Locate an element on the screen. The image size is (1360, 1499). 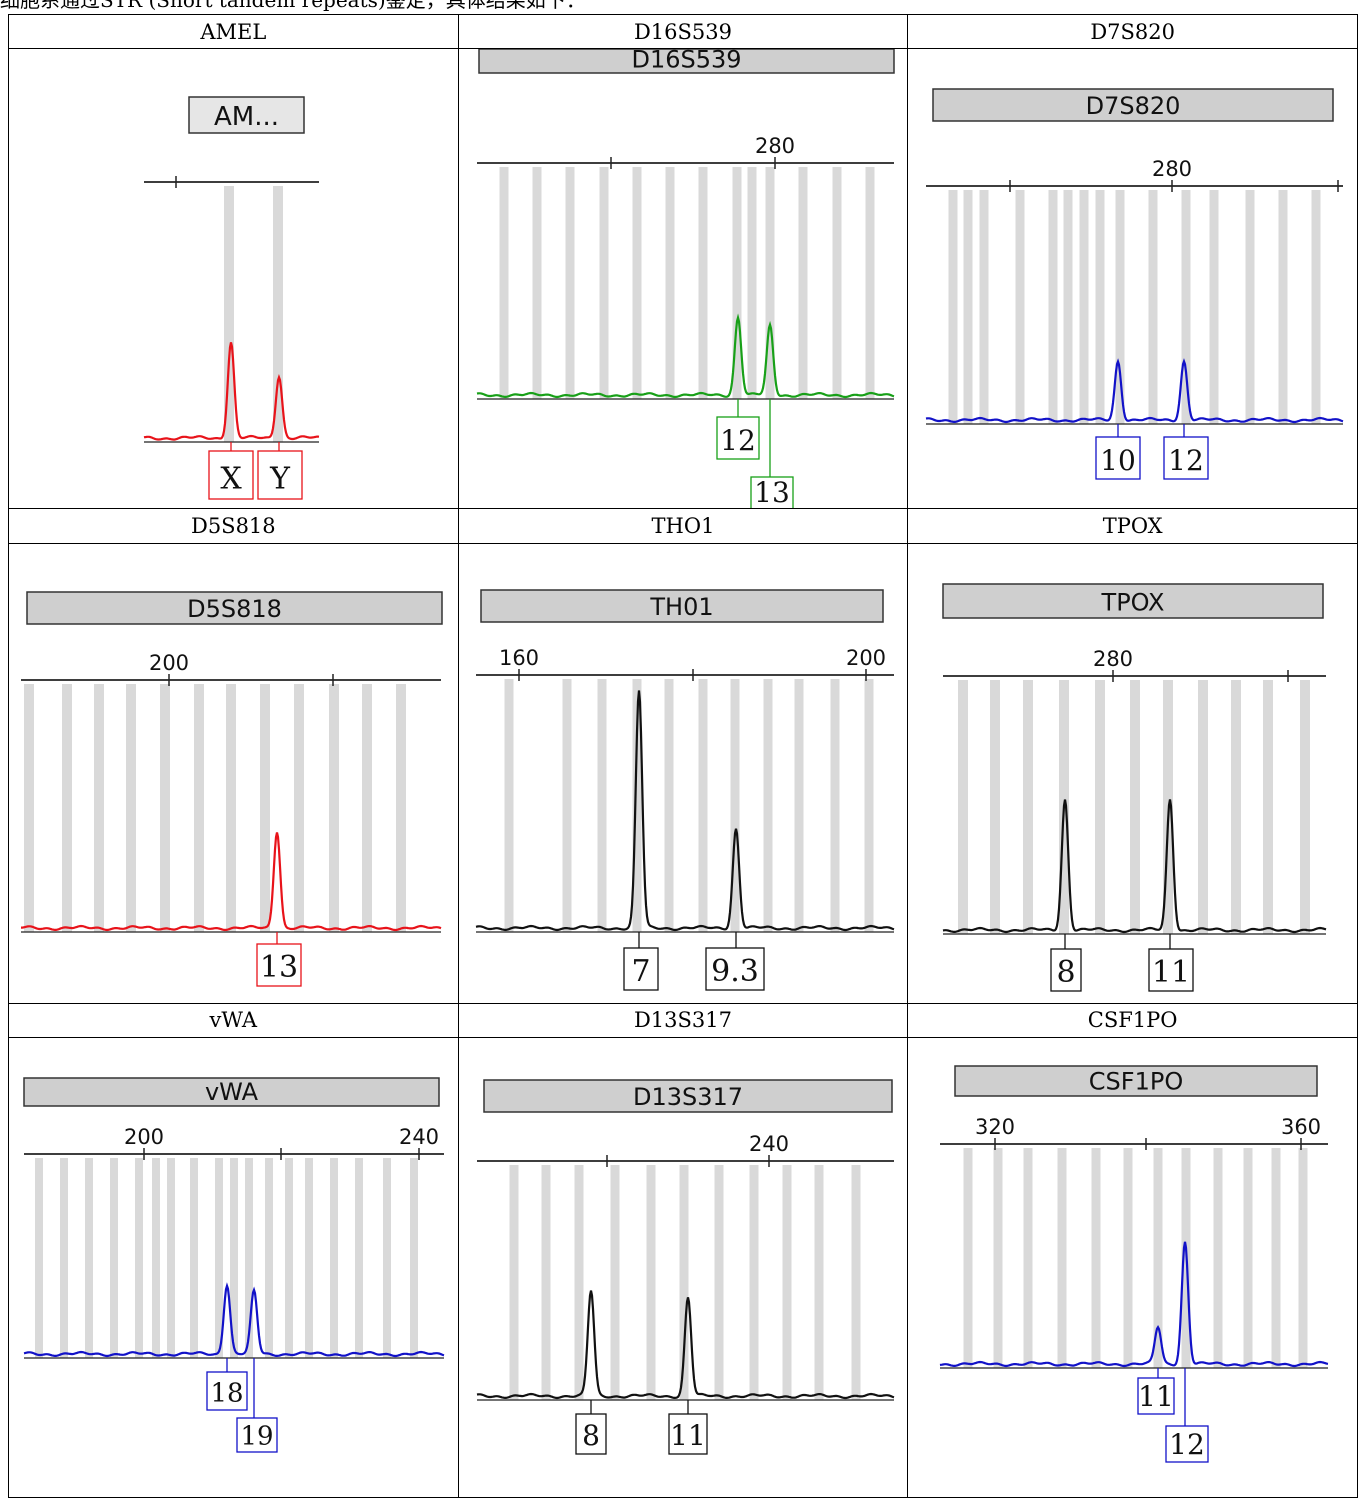
marker-title: D16S539 is located at coordinates (686, 61).